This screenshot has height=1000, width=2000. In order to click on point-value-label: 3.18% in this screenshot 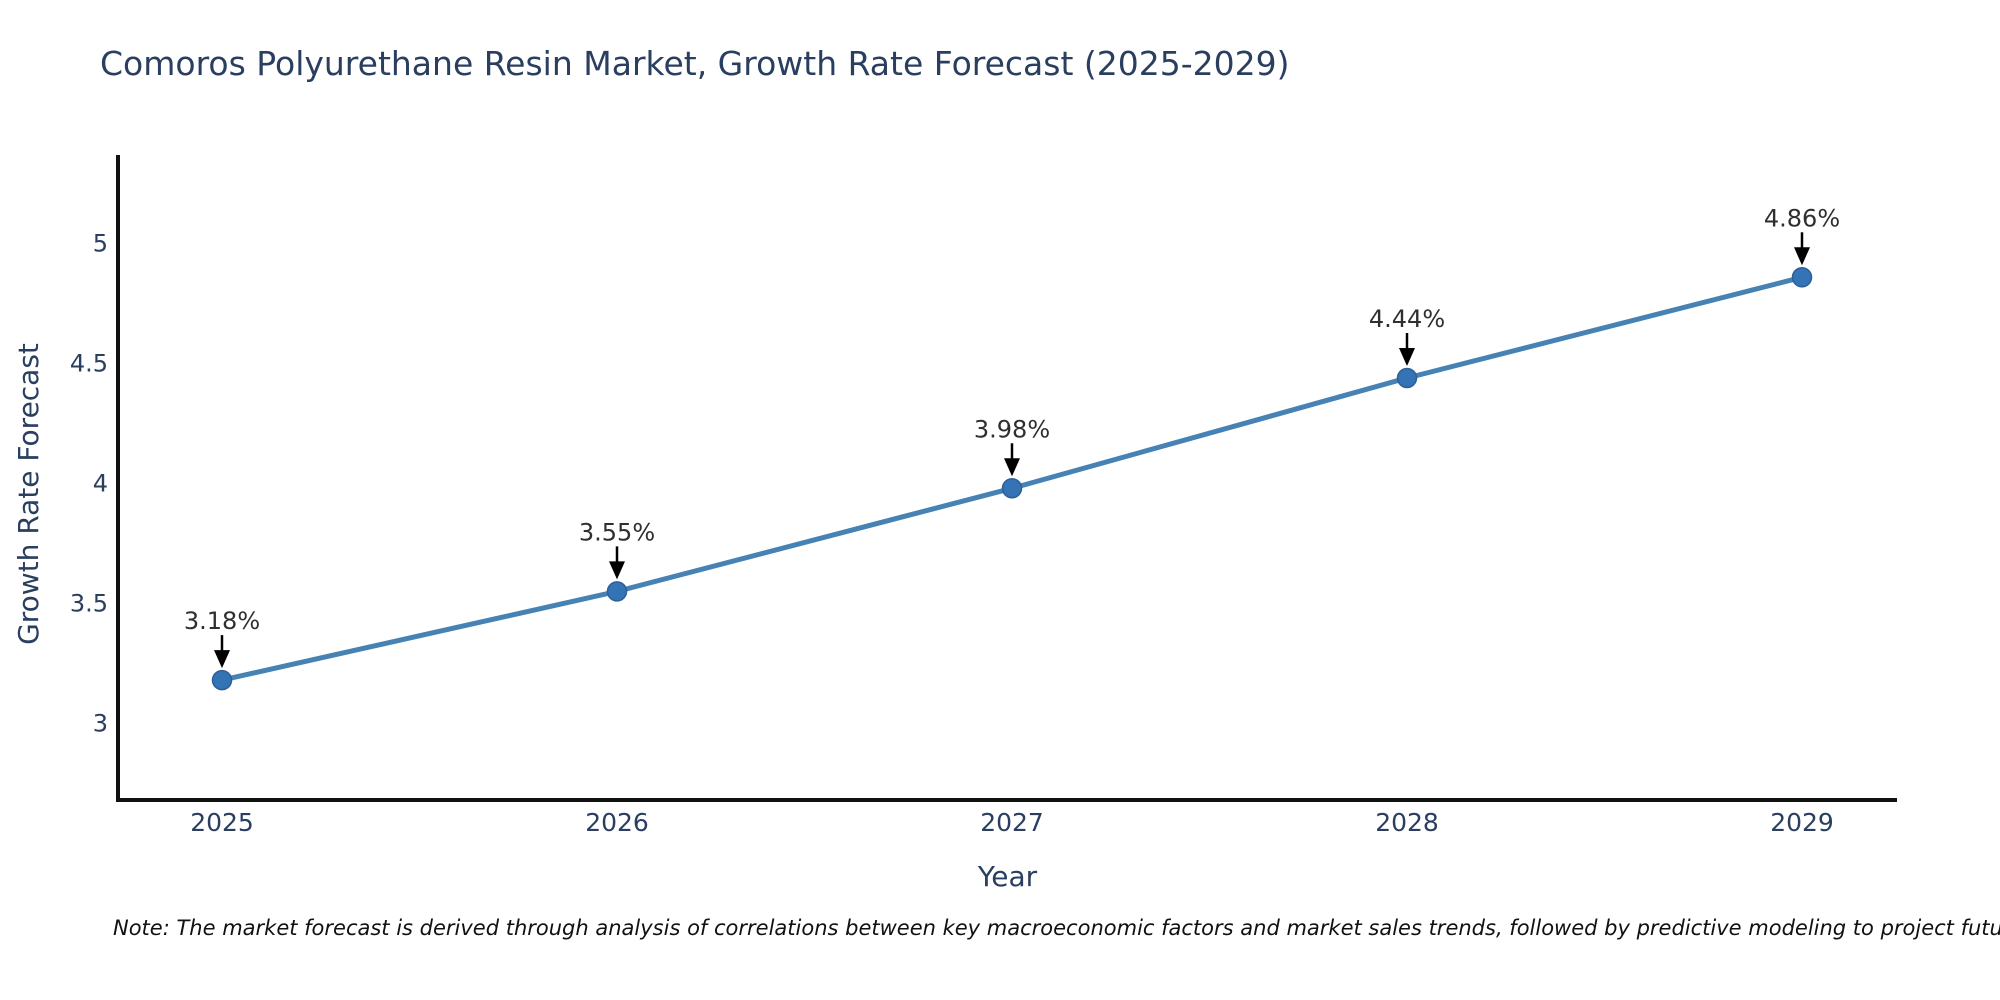, I will do `click(222, 621)`.